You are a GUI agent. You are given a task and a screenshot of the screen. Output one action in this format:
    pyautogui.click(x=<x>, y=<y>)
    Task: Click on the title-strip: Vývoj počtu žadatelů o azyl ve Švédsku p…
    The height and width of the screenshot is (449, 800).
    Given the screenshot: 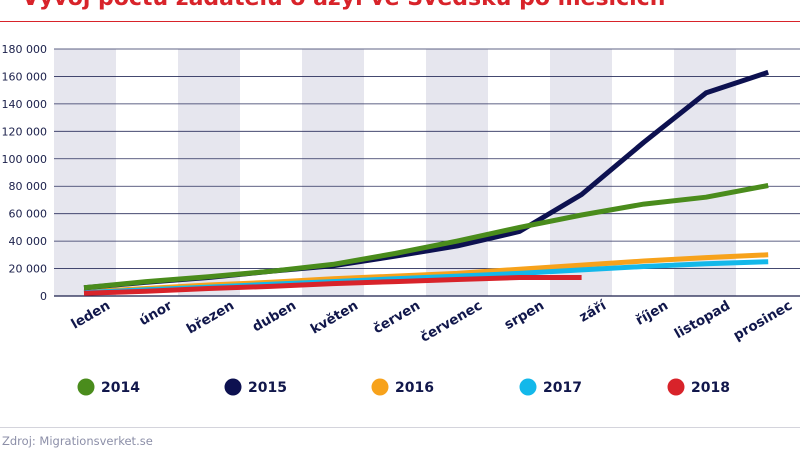 What is the action you would take?
    pyautogui.click(x=400, y=11)
    